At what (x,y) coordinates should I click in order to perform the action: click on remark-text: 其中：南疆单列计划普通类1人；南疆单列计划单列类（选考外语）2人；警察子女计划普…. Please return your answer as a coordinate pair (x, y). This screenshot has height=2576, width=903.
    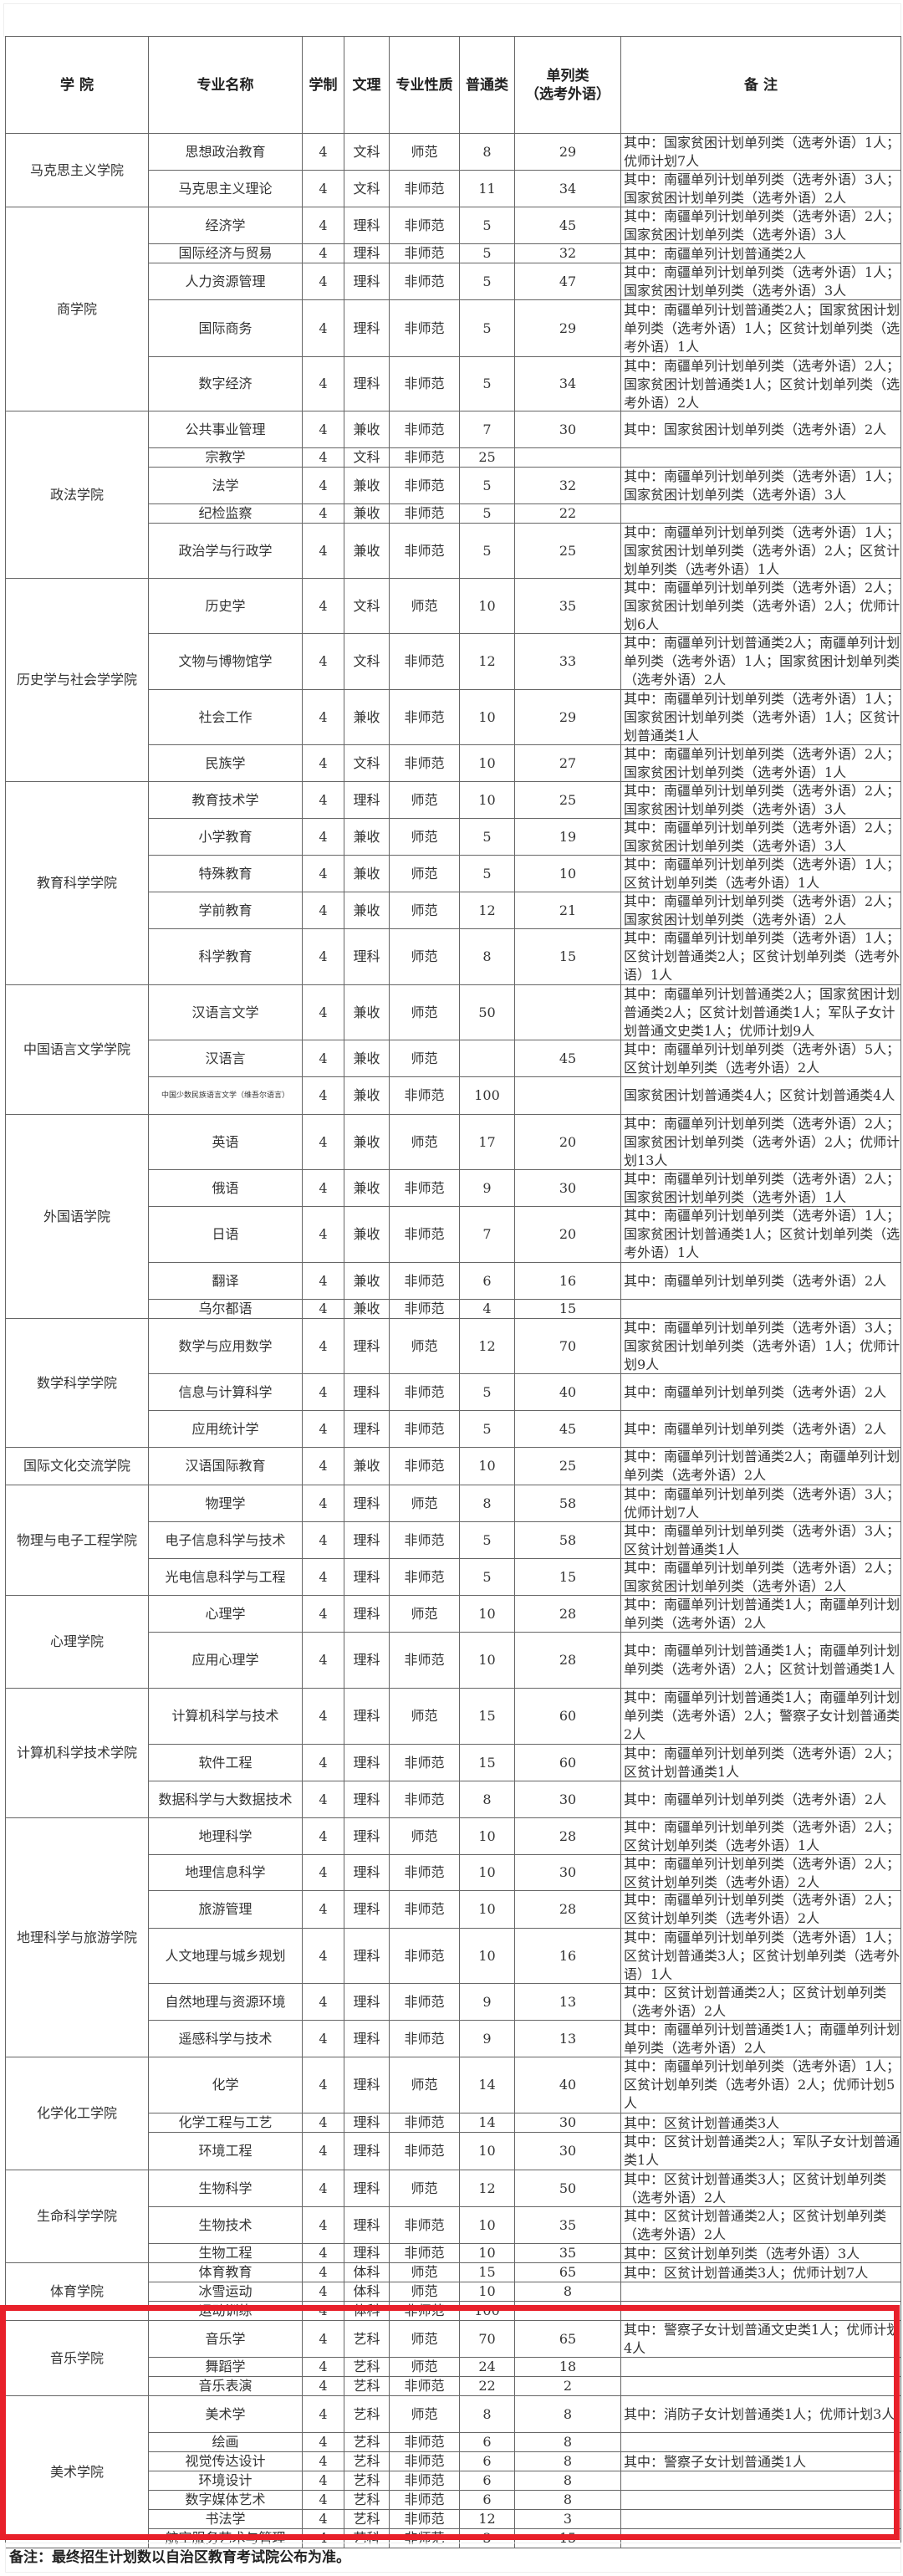
    Looking at the image, I should click on (762, 1715).